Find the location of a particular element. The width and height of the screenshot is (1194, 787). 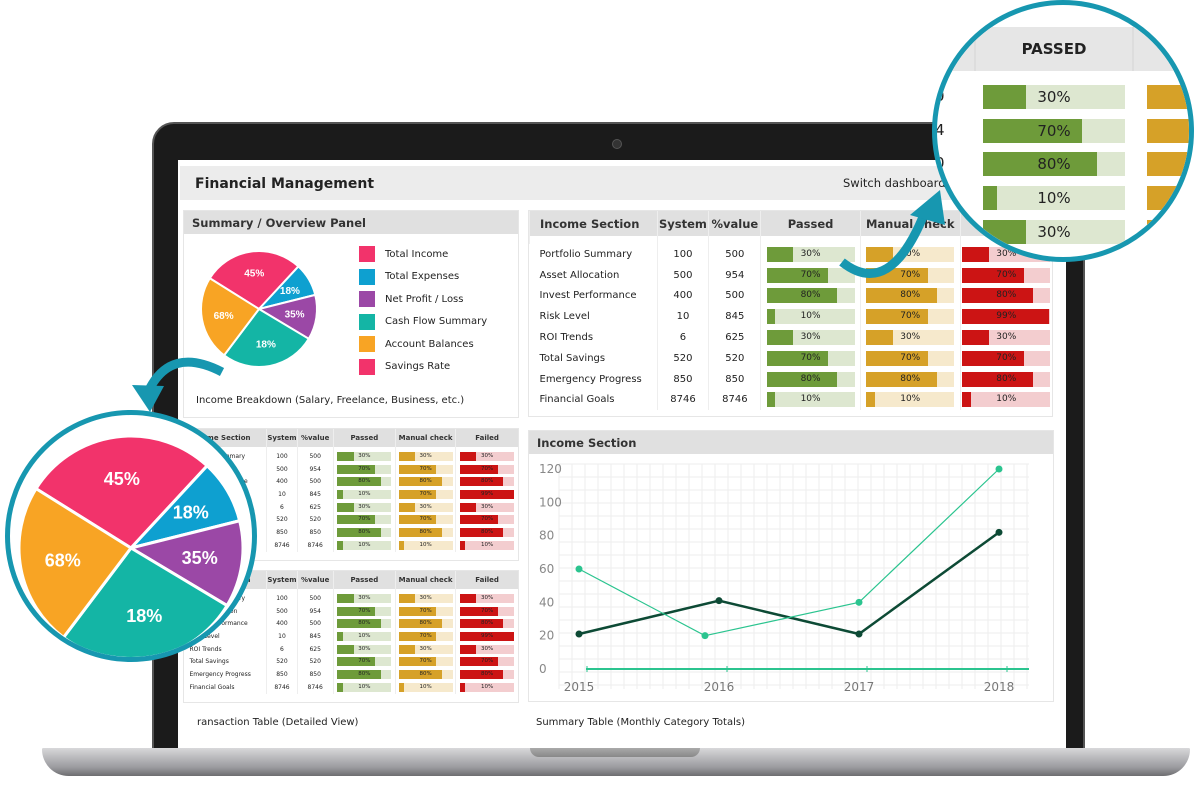

legend-label: Savings Rate is located at coordinates (418, 367).